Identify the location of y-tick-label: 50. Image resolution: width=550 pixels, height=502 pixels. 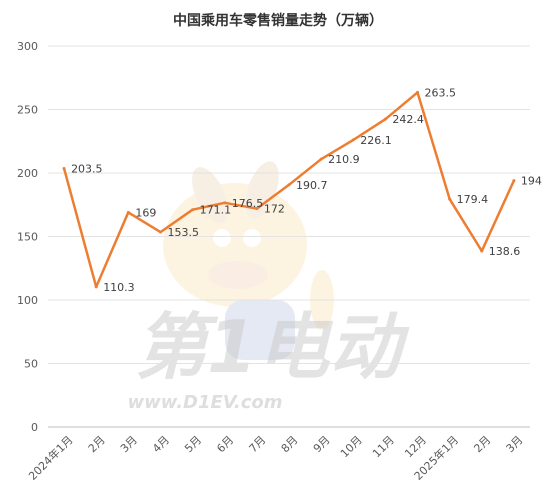
(31, 364).